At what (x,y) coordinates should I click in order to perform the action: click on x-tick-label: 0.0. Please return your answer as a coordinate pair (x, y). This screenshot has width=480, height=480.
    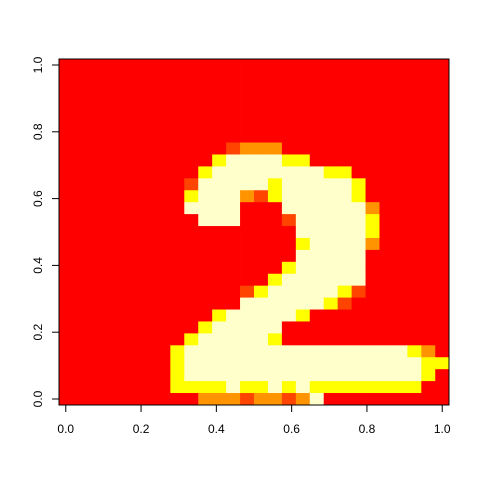
    Looking at the image, I should click on (65, 429).